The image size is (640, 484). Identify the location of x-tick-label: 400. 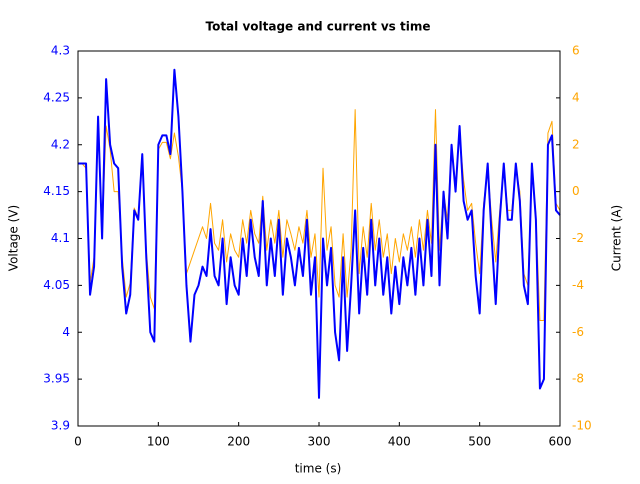
(399, 442).